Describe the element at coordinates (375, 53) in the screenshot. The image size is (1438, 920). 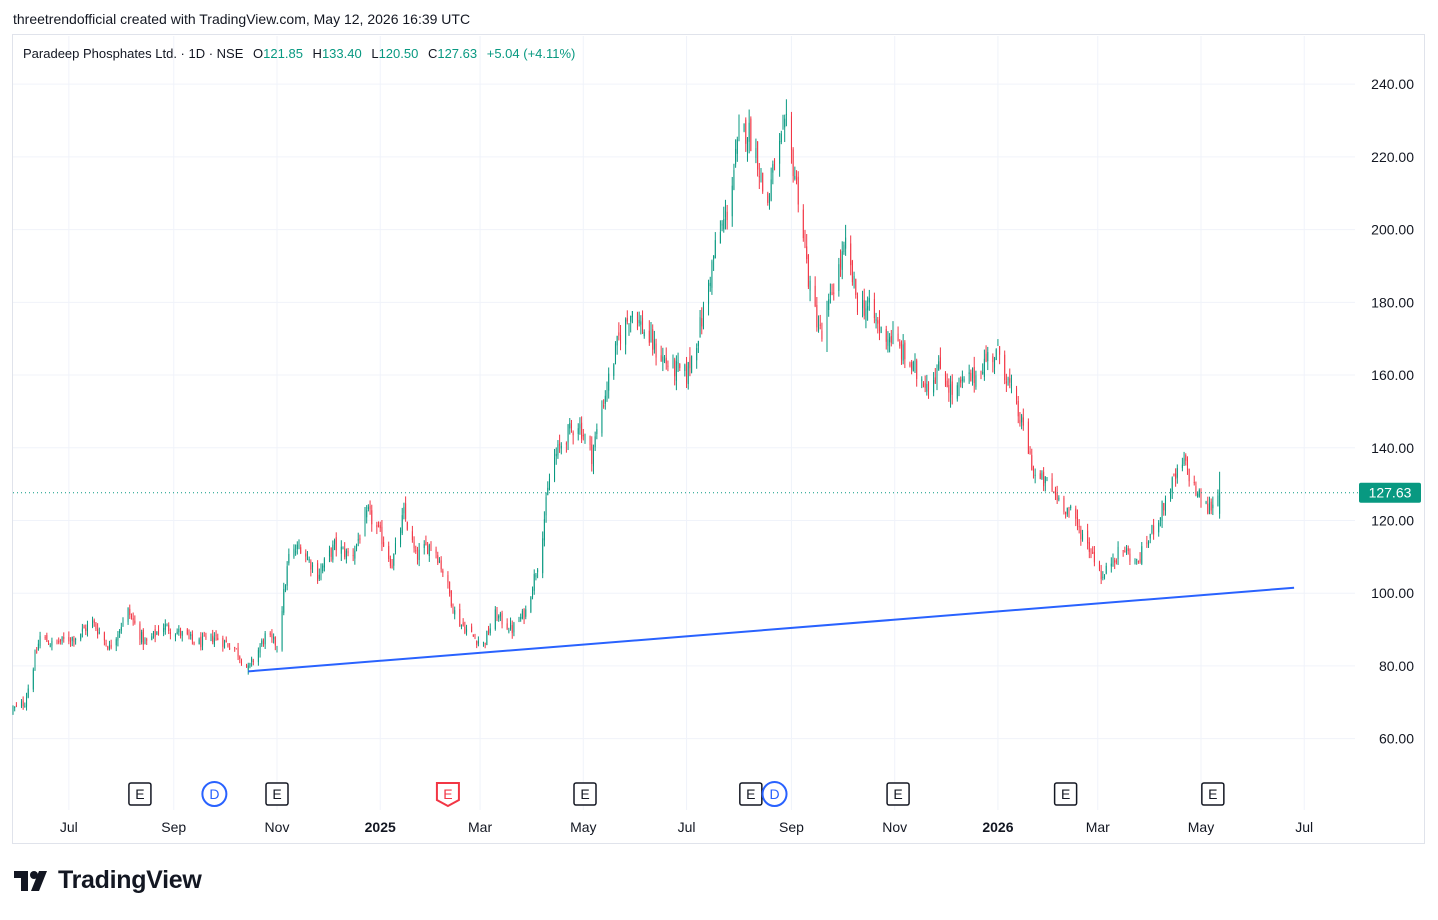
I see `low-label: L` at that location.